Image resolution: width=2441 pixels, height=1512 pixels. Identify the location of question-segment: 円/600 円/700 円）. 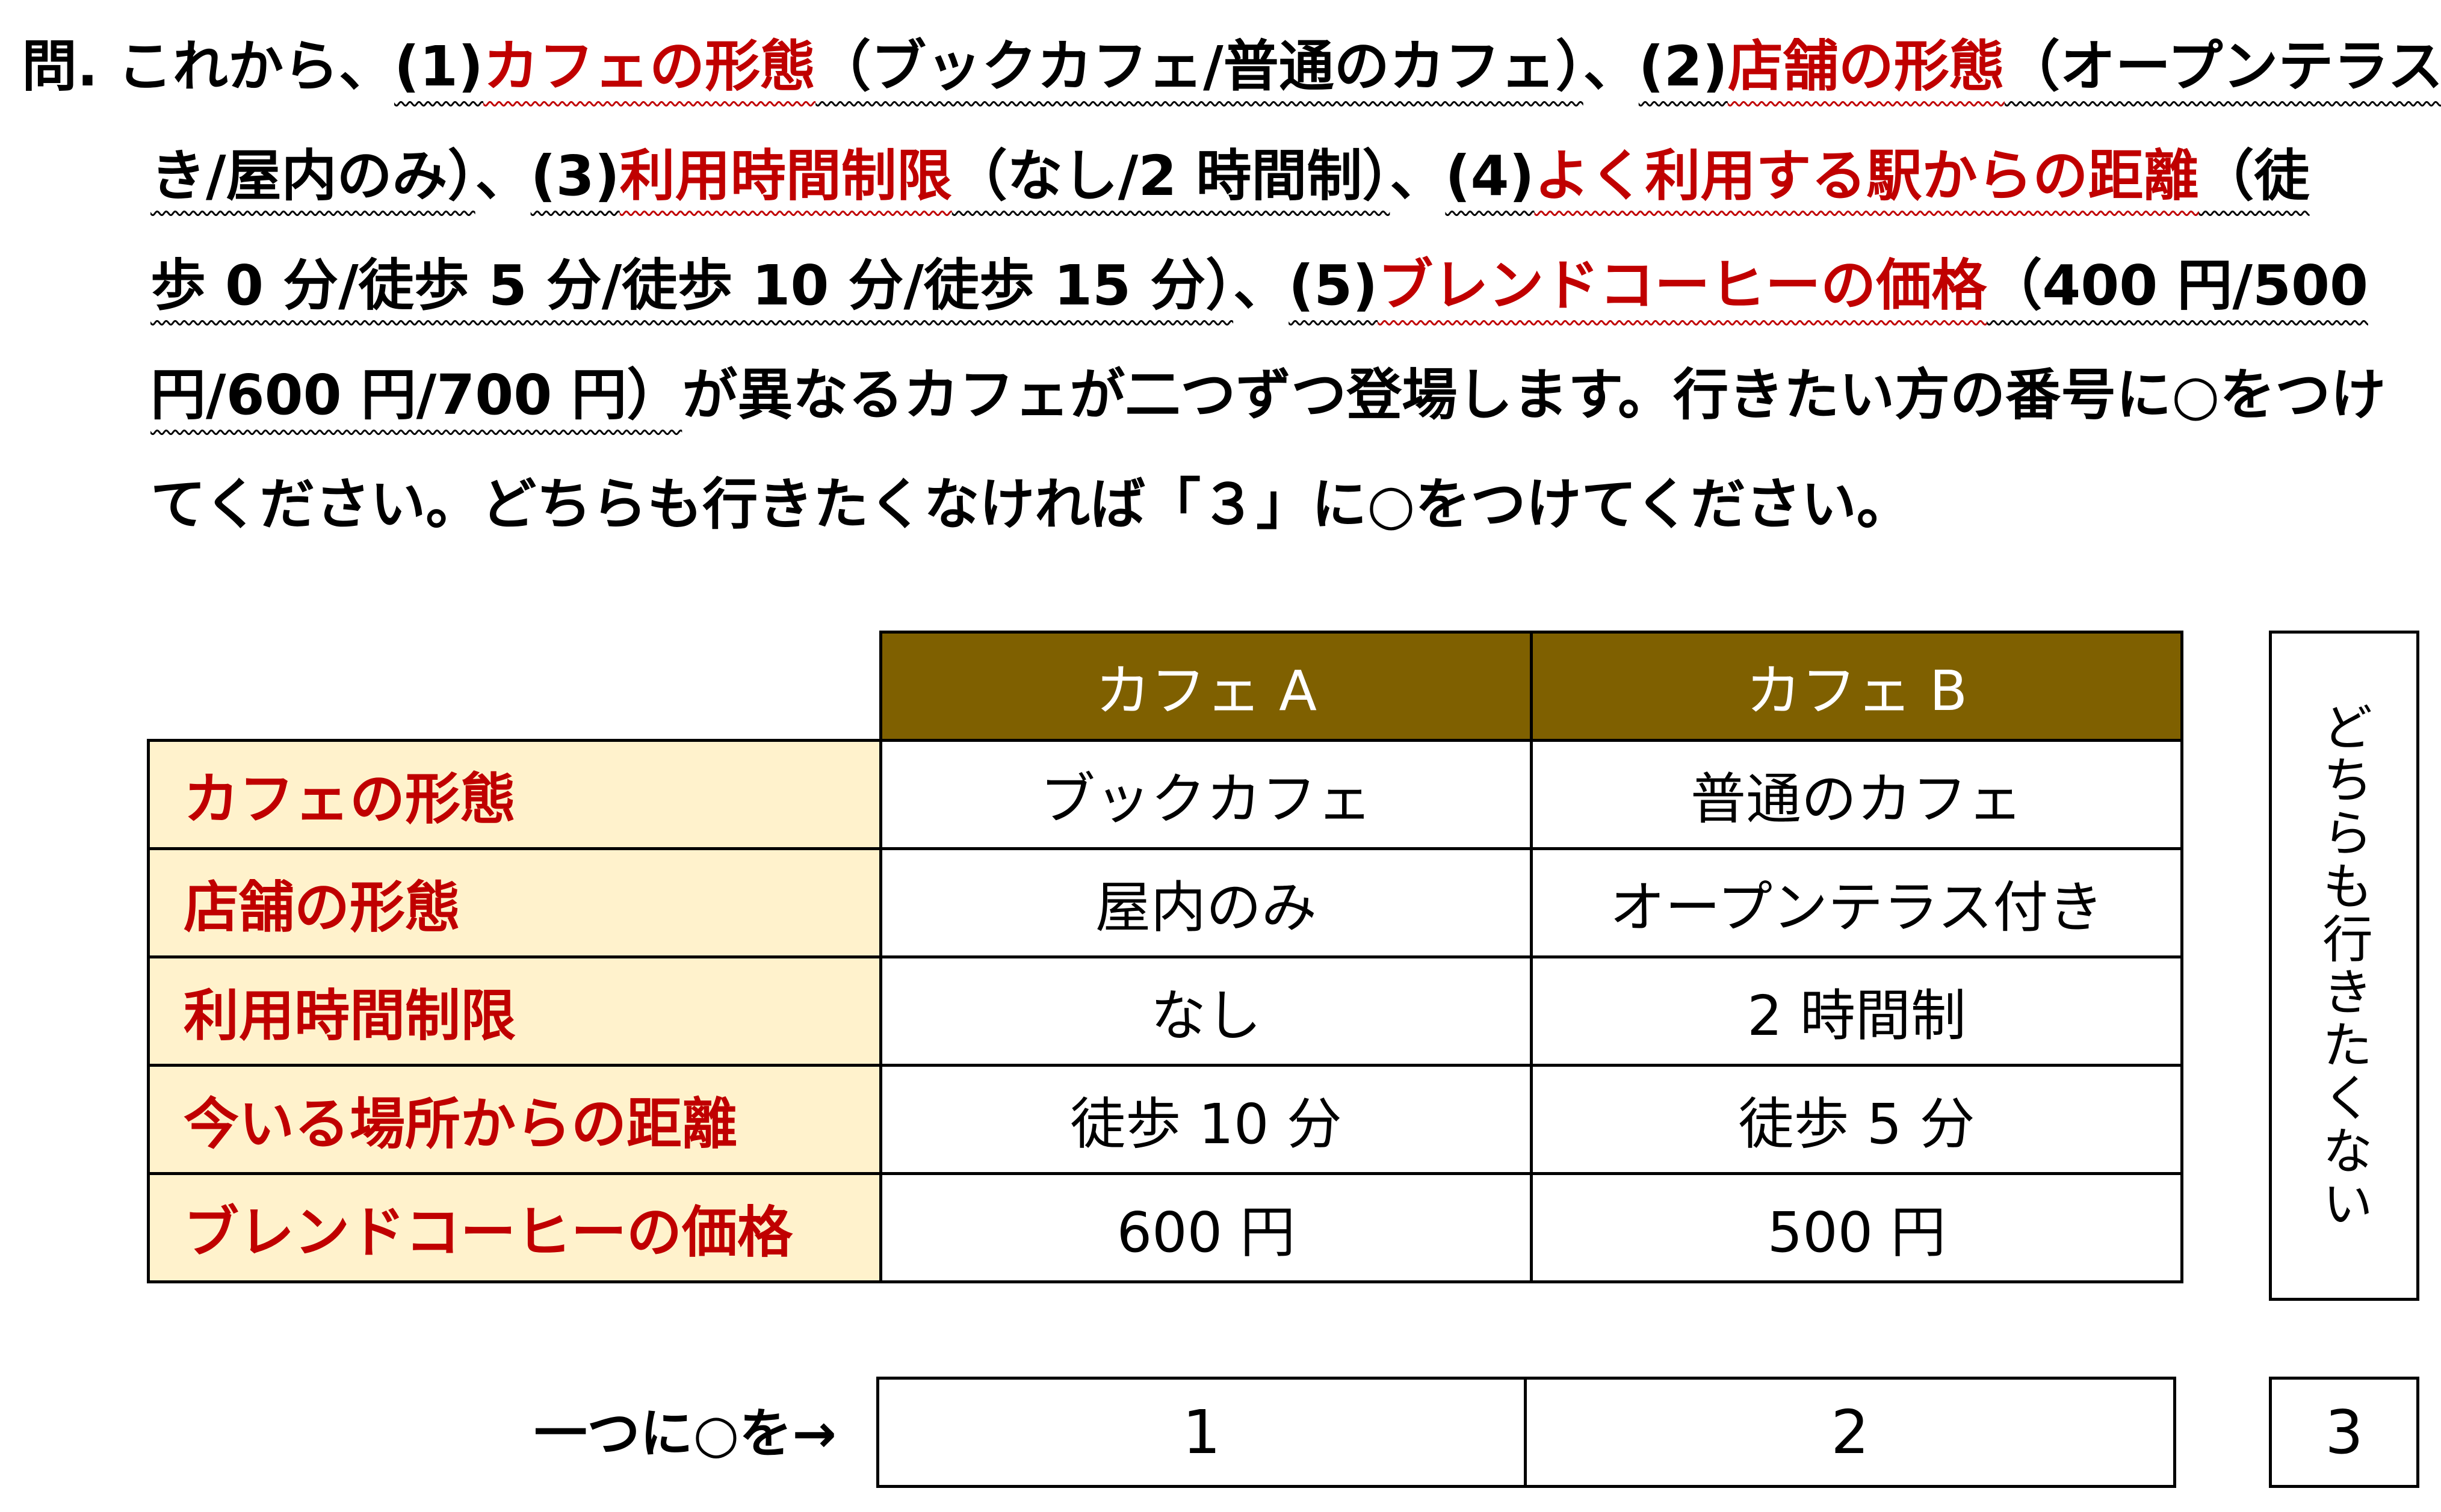
(416, 395).